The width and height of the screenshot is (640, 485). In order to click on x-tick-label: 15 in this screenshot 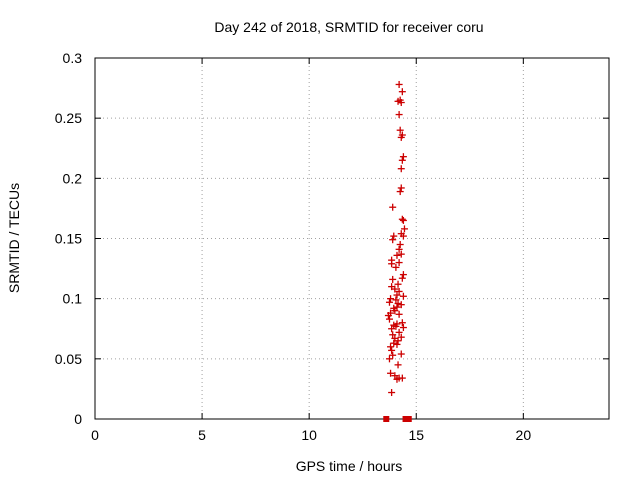, I will do `click(416, 435)`.